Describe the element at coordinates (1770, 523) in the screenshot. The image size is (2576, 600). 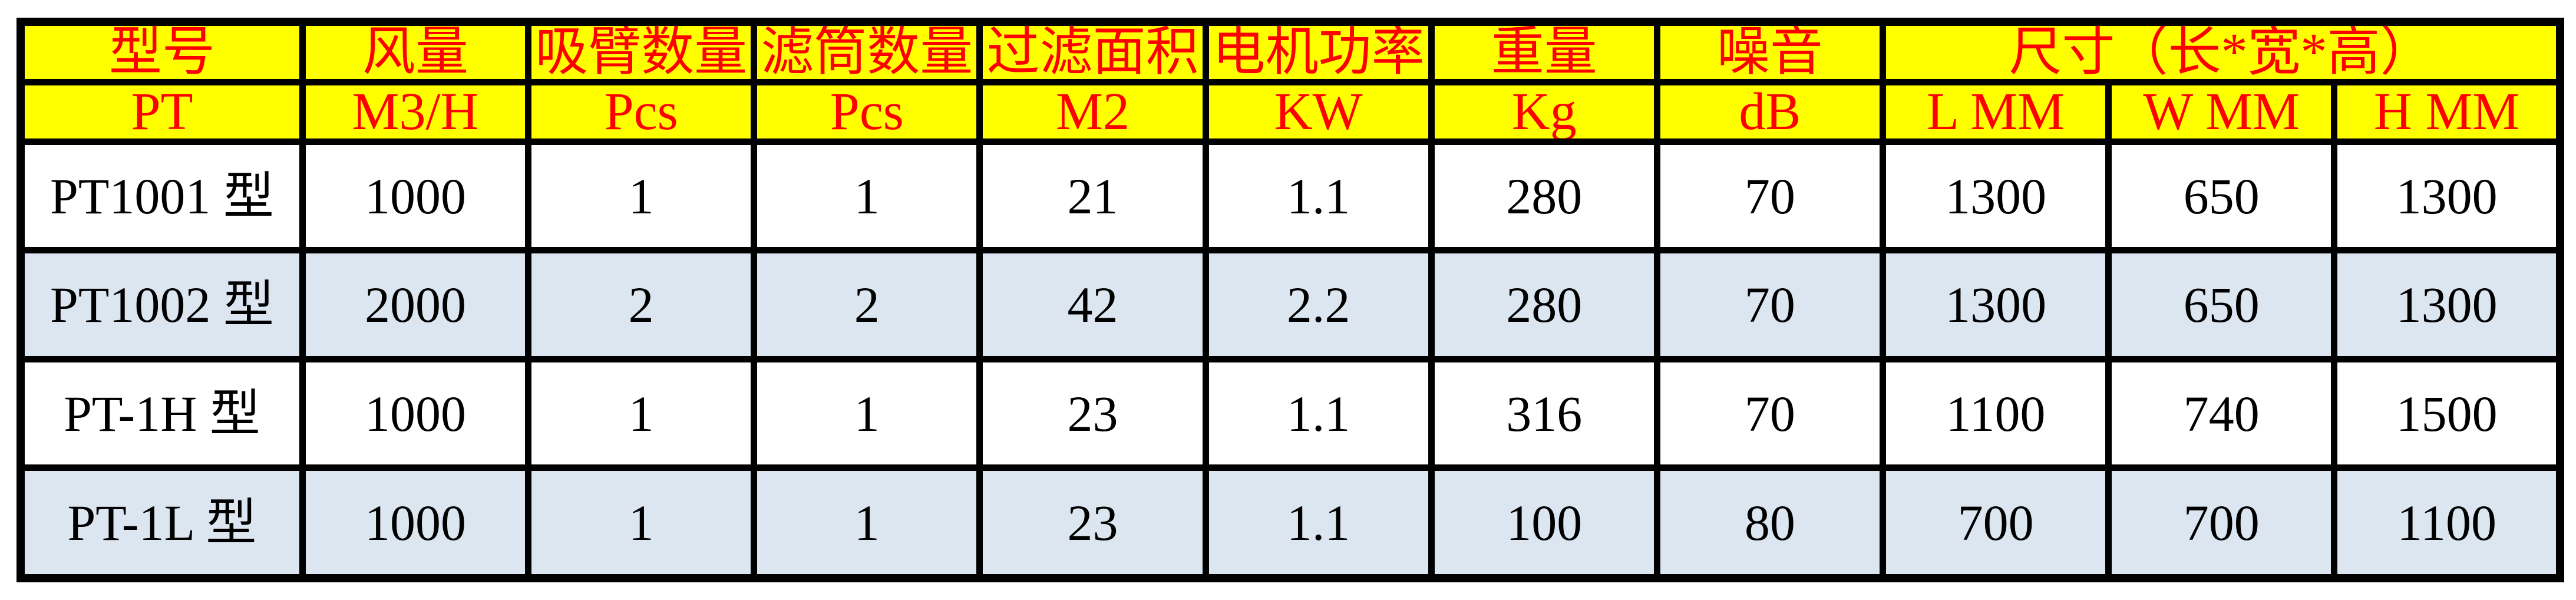
I see `cell-noise: 80` at that location.